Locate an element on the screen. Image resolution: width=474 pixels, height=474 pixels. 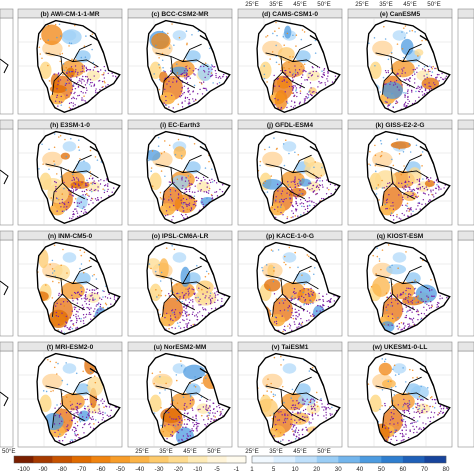
map-panel: (c) BCC-CSM2-MR is located at coordinates (180, 61).